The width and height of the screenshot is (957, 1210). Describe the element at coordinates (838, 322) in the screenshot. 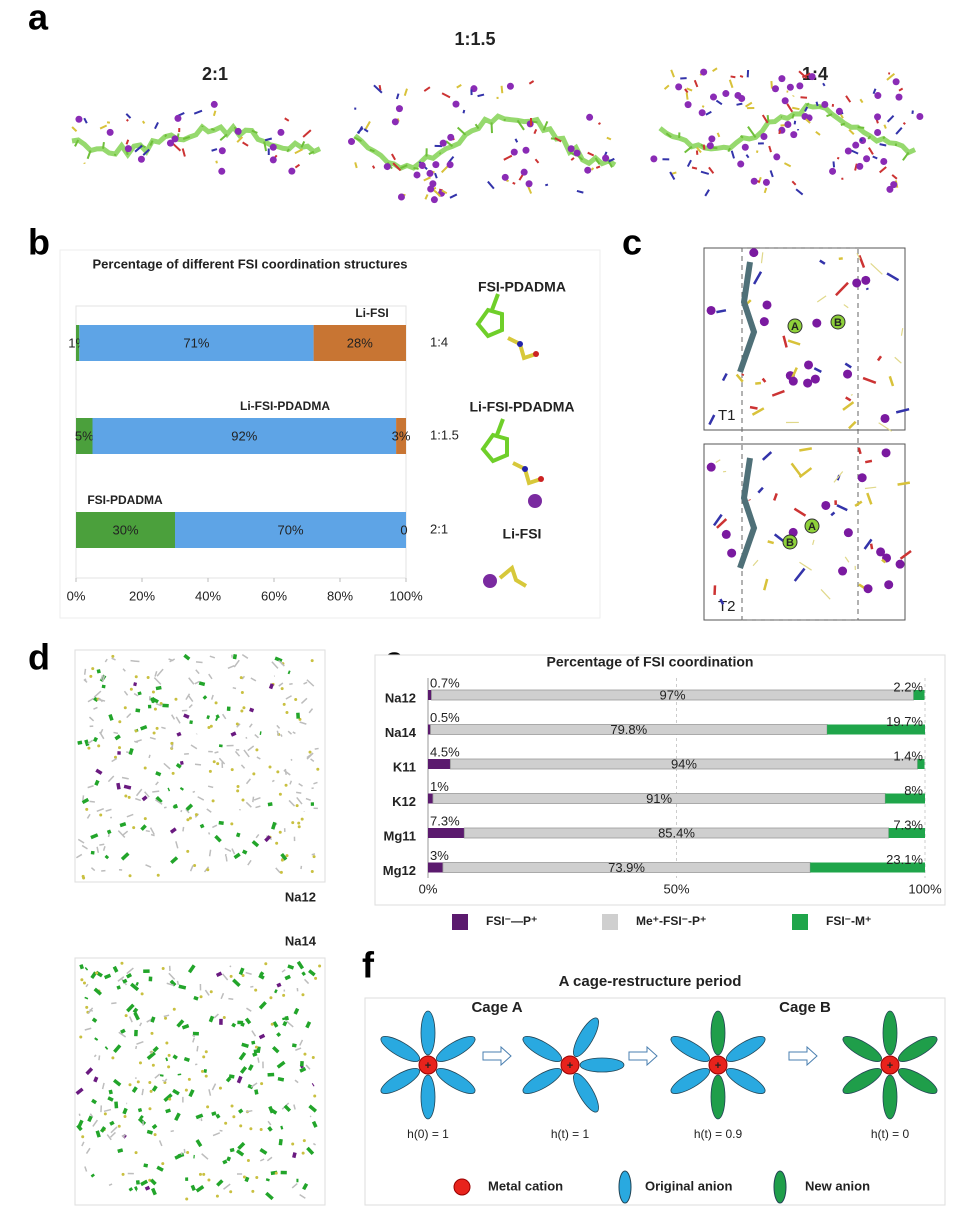

I see `site-marker` at that location.